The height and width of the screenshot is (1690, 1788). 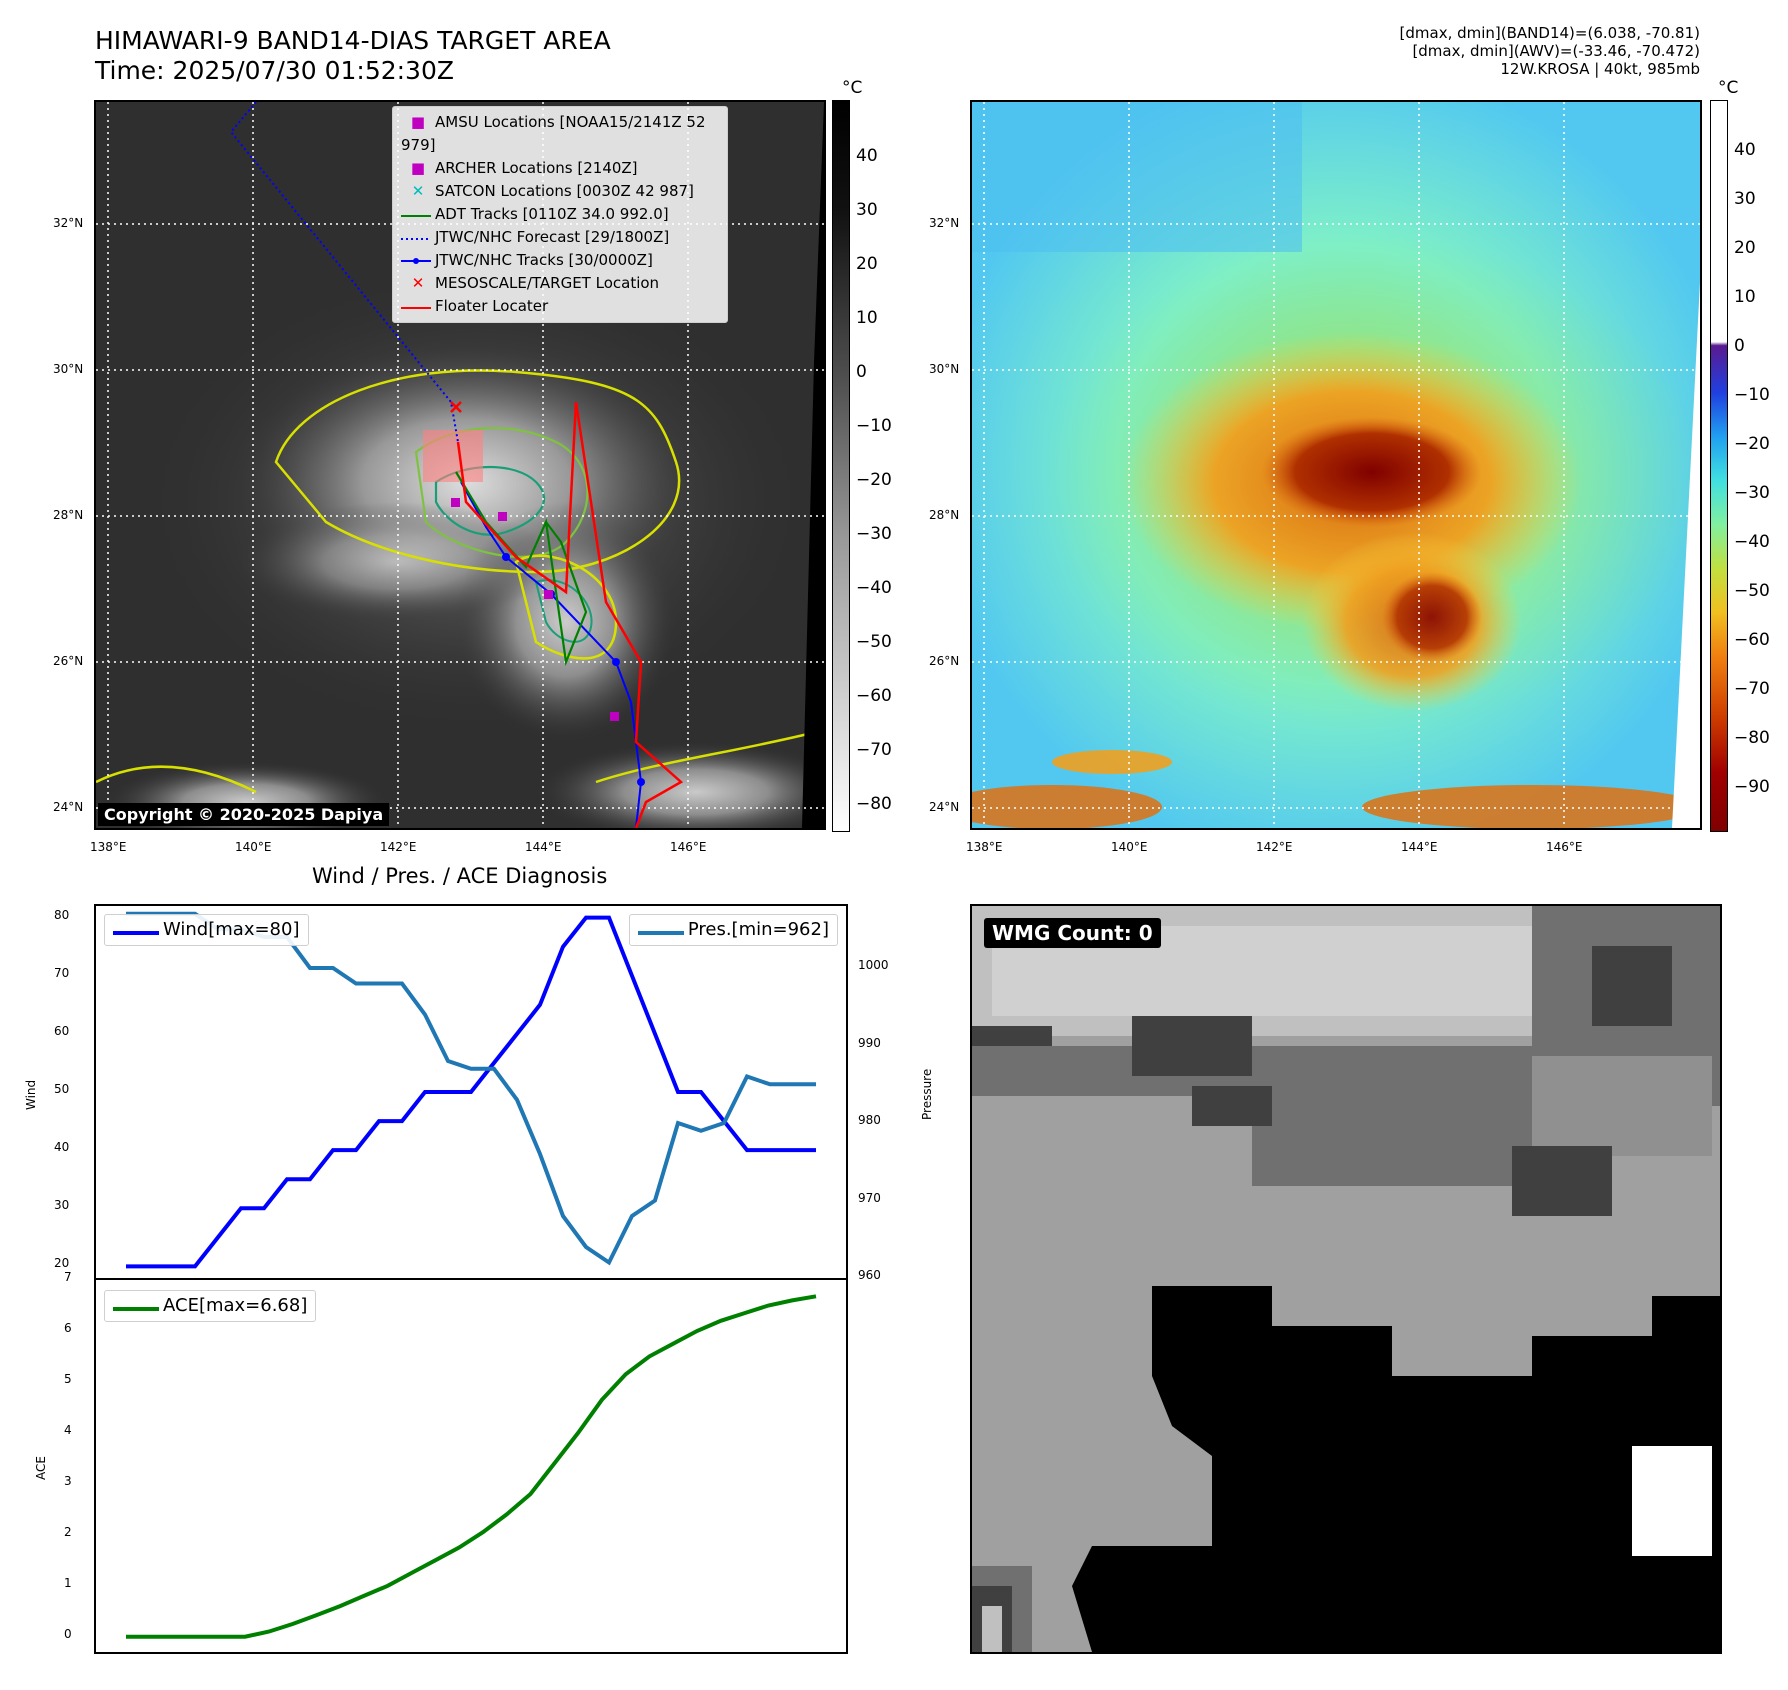 What do you see at coordinates (927, 1094) in the screenshot?
I see `pressure-axis-label: Pressure` at bounding box center [927, 1094].